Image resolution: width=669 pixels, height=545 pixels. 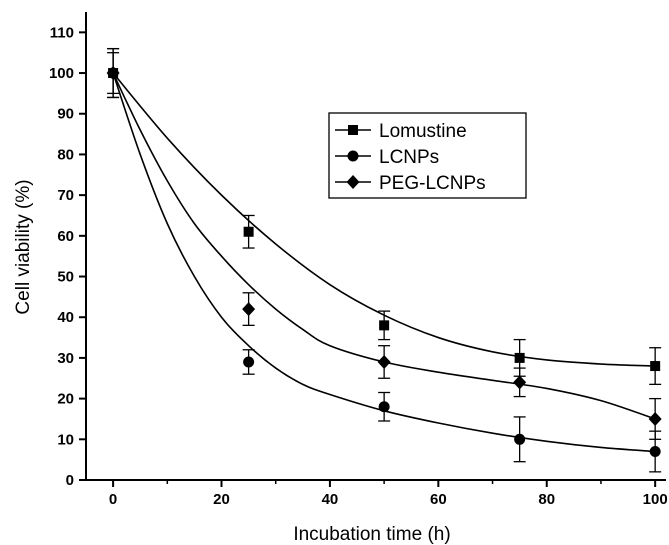 I want to click on y-tick-label: 20, so click(x=65, y=399).